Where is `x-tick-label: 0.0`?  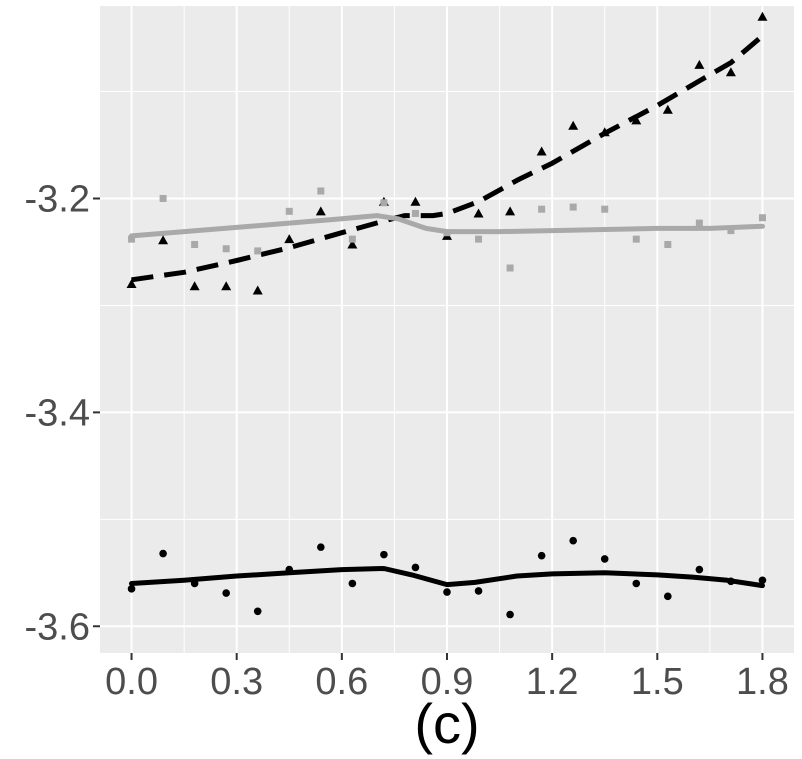
x-tick-label: 0.0 is located at coordinates (131, 682).